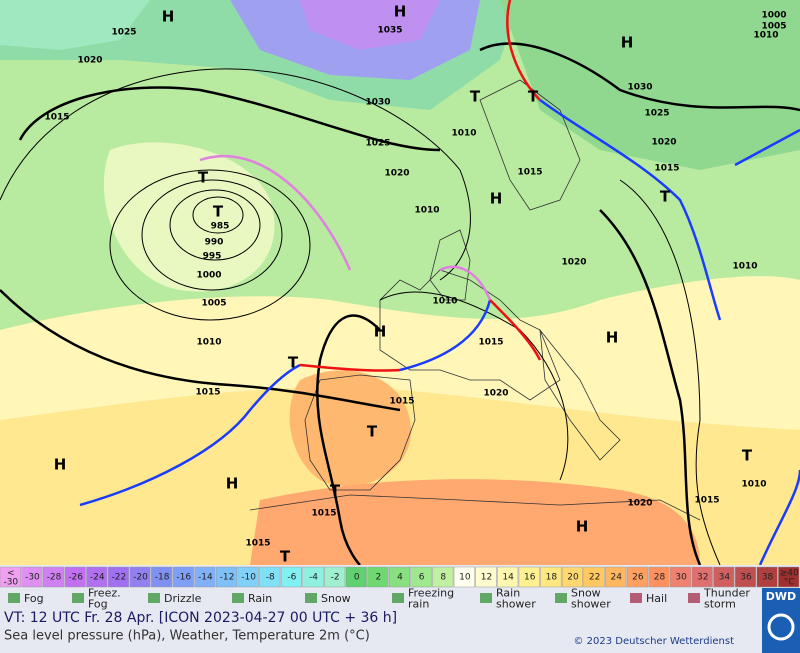 This screenshot has width=800, height=653. Describe the element at coordinates (183, 598) in the screenshot. I see `legend-label: Drizzle` at that location.